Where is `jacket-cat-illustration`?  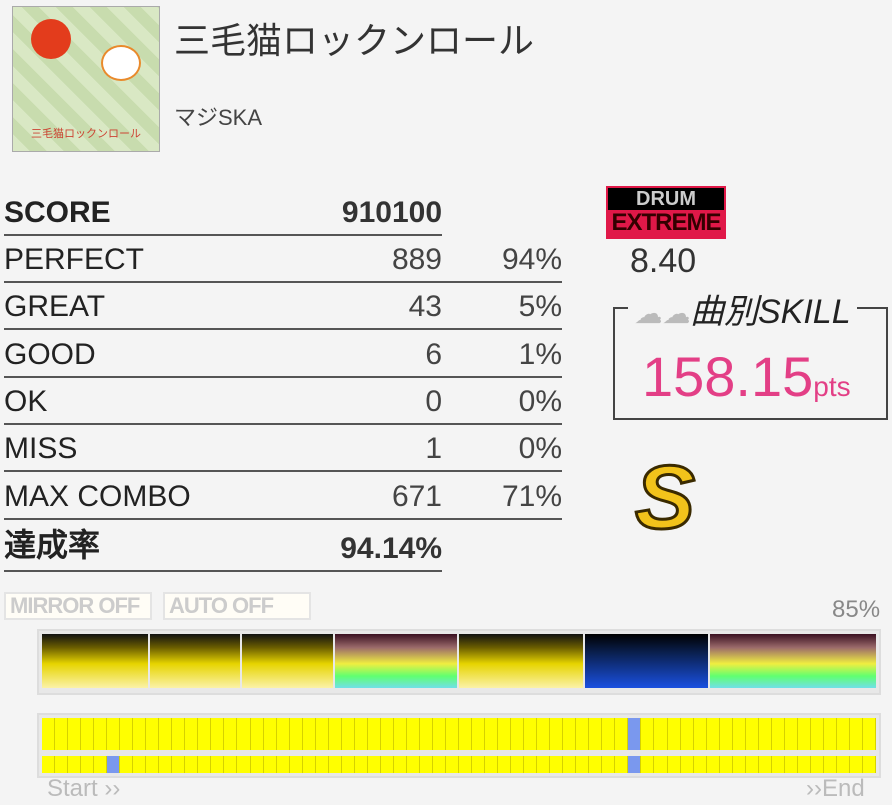 jacket-cat-illustration is located at coordinates (121, 63).